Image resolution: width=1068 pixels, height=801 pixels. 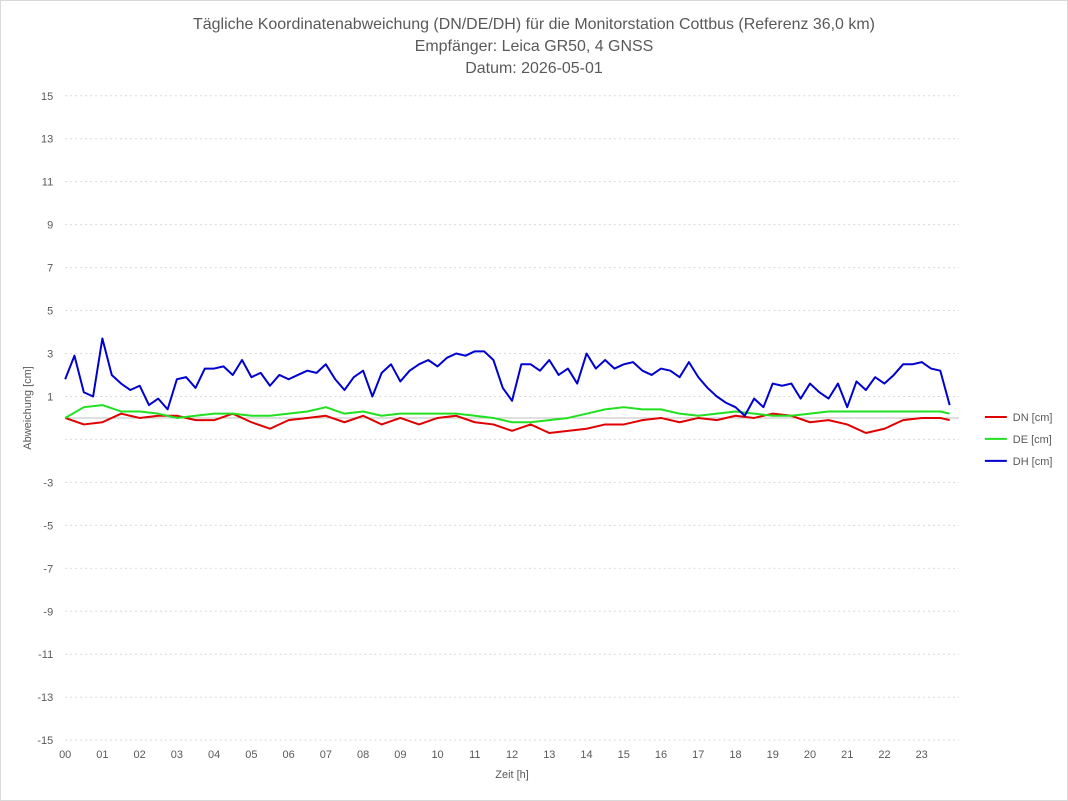 I want to click on chart-title-line: Empfänger: Leica GR50, 4 GNSS, so click(x=534, y=46).